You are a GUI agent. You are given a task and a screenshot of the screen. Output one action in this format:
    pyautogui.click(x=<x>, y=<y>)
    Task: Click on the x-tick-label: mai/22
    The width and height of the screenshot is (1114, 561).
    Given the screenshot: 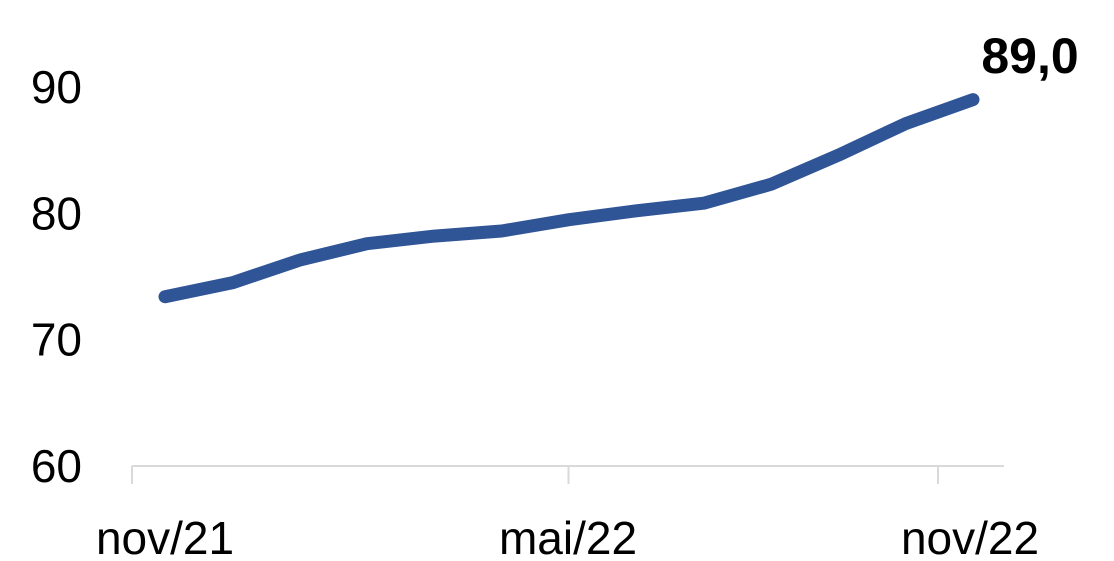 What is the action you would take?
    pyautogui.click(x=568, y=536)
    